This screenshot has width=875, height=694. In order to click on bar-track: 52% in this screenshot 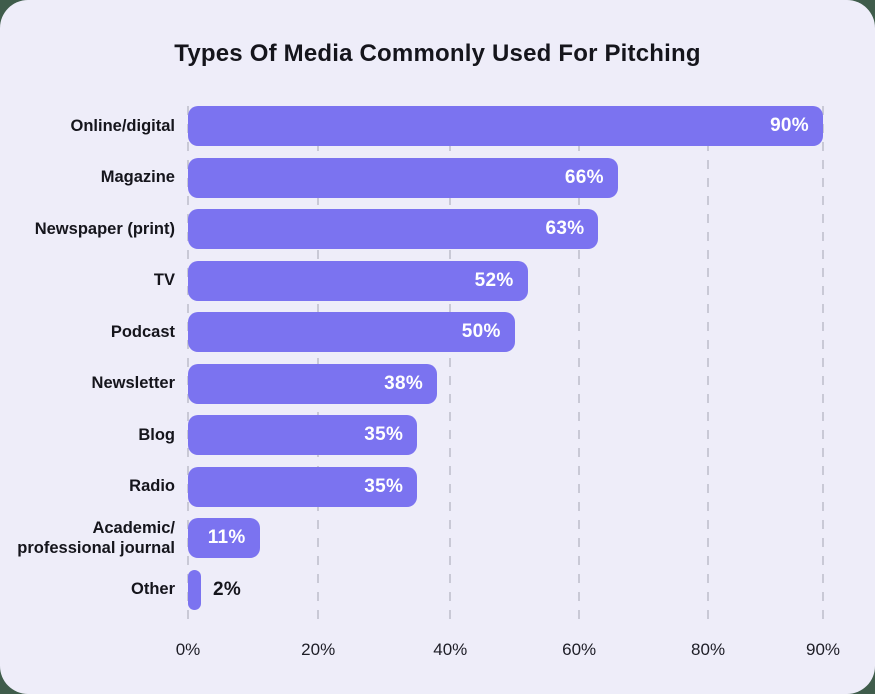, I will do `click(505, 280)`.